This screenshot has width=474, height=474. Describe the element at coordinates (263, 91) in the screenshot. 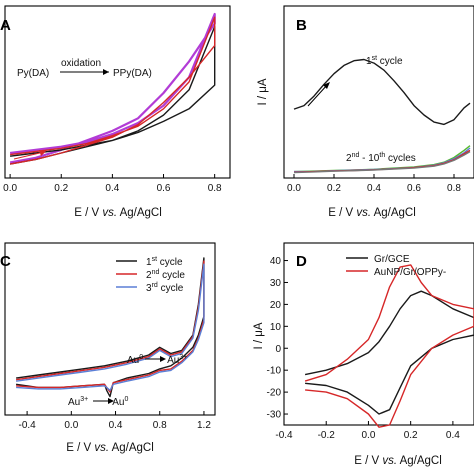

I see `panel-b-ylabel: I / μA` at that location.